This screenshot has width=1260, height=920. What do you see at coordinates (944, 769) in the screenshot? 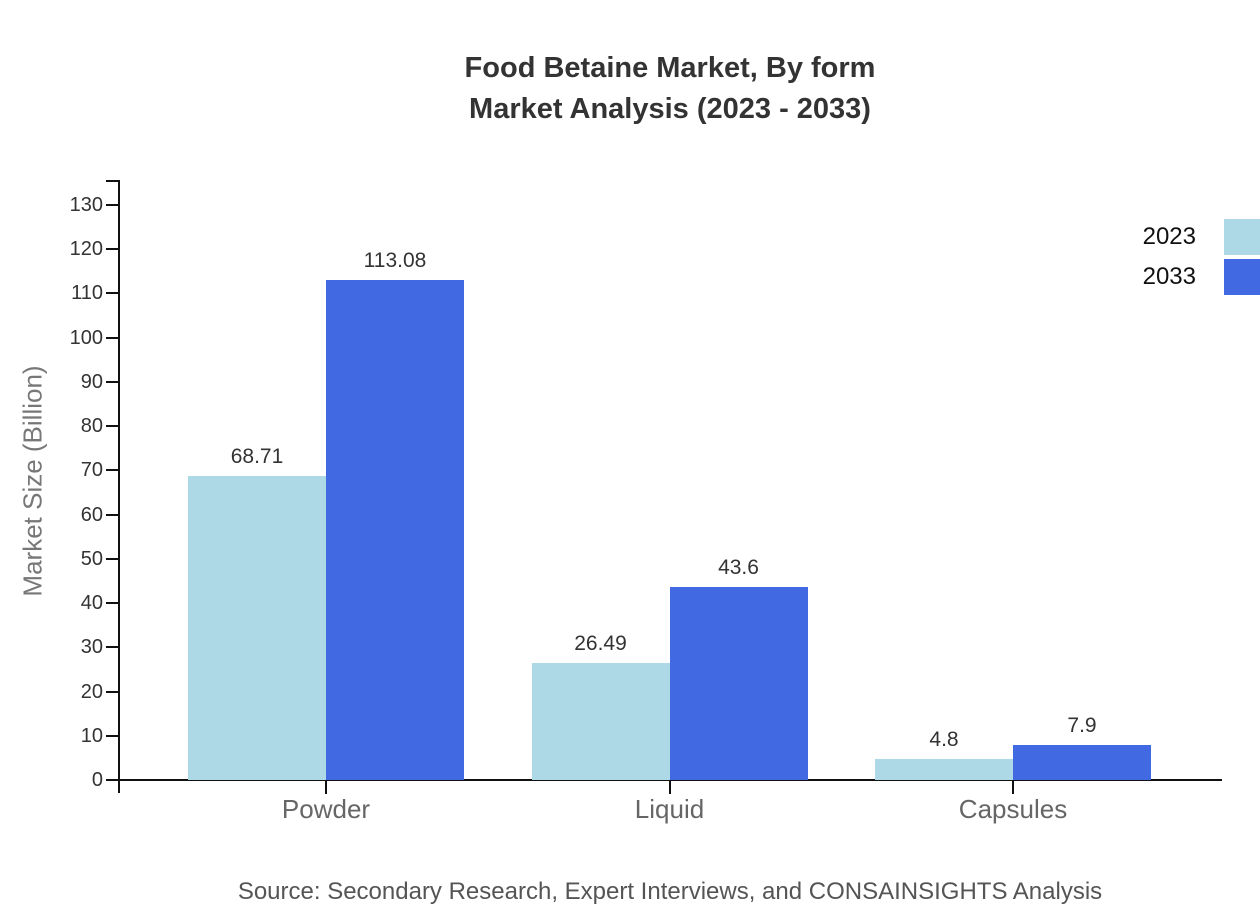
I see `bar-2023-capsules` at bounding box center [944, 769].